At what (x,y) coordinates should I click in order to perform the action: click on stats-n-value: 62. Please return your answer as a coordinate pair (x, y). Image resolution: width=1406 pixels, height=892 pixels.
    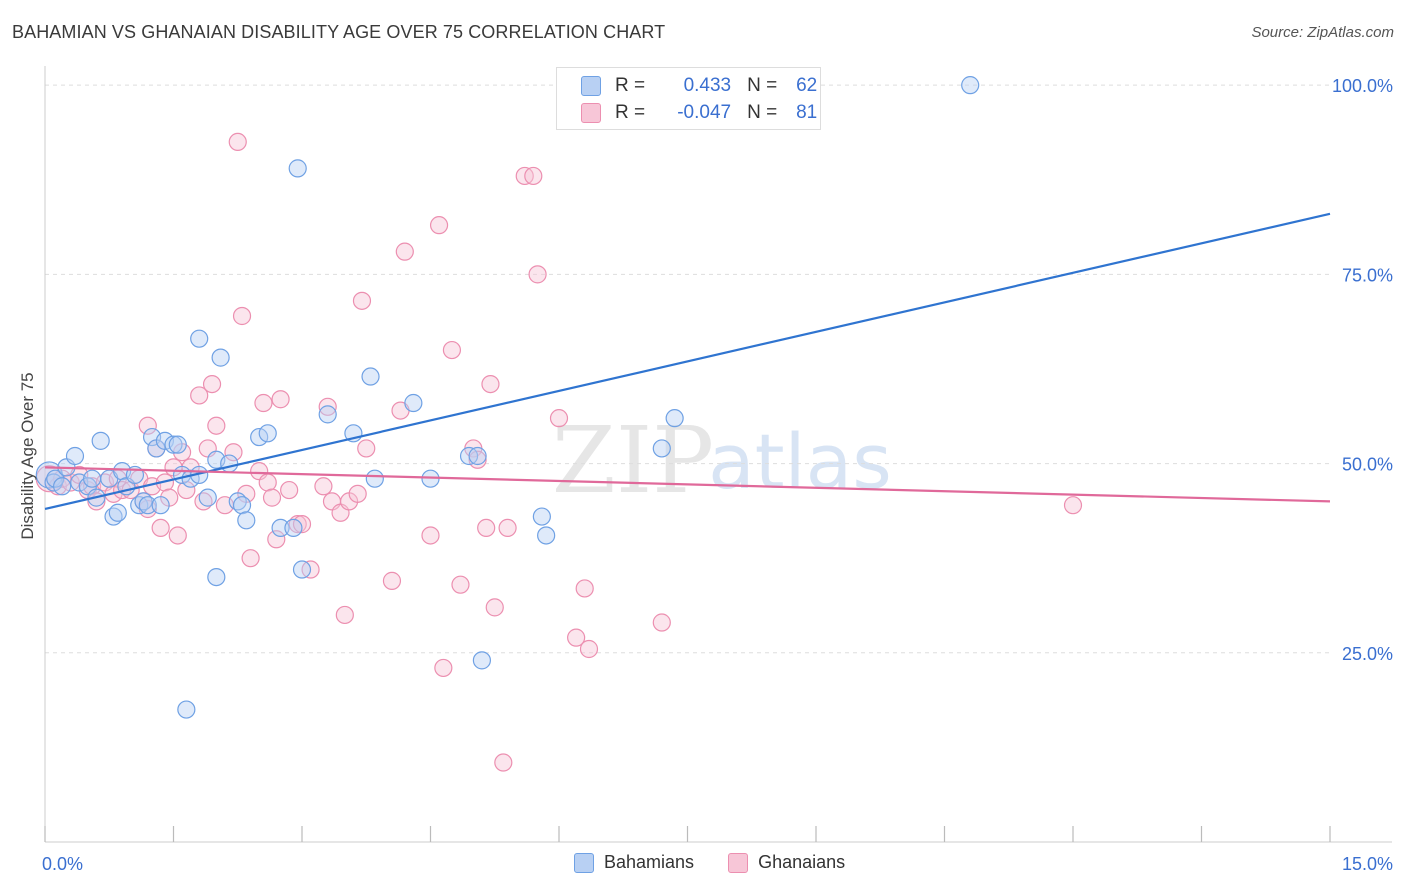
    Looking at the image, I should click on (807, 85).